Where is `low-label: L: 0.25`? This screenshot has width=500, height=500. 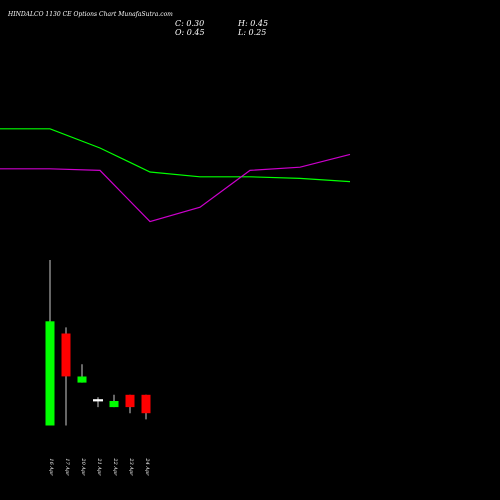 low-label: L: 0.25 is located at coordinates (252, 32).